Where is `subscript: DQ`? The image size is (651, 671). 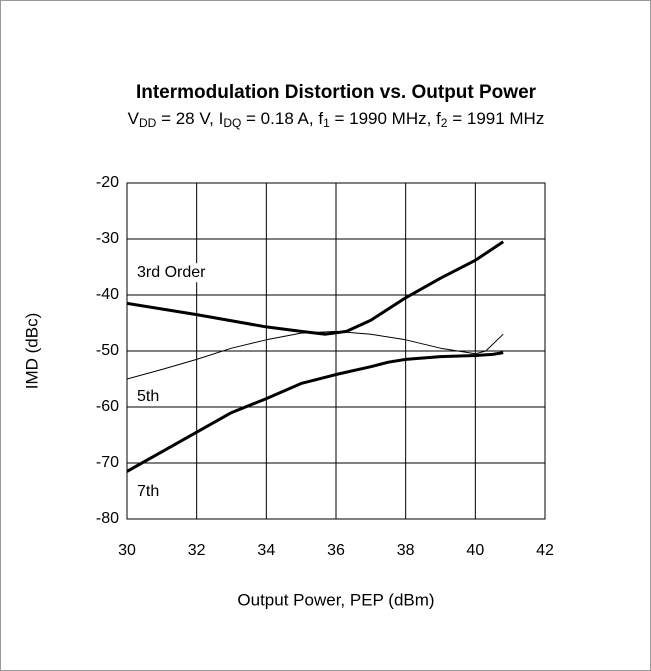
subscript: DQ is located at coordinates (232, 123).